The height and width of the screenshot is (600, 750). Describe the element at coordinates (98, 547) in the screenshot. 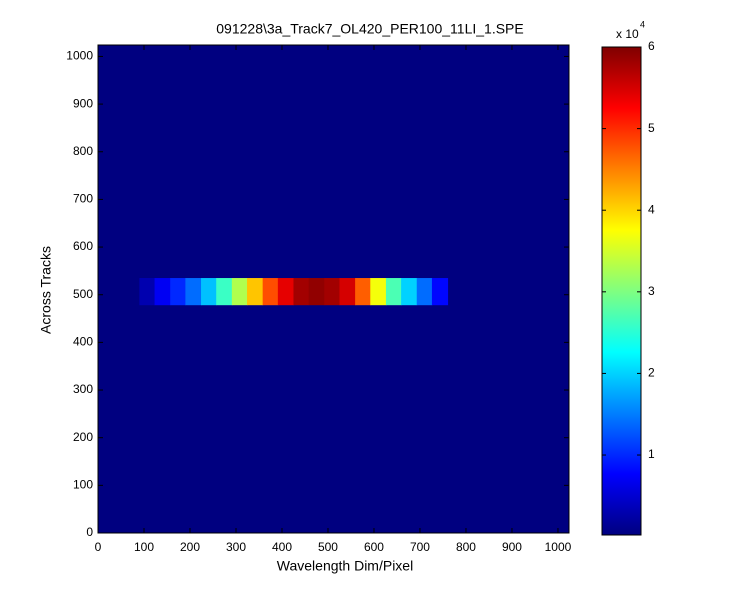

I see `x-tick-label: 0` at that location.